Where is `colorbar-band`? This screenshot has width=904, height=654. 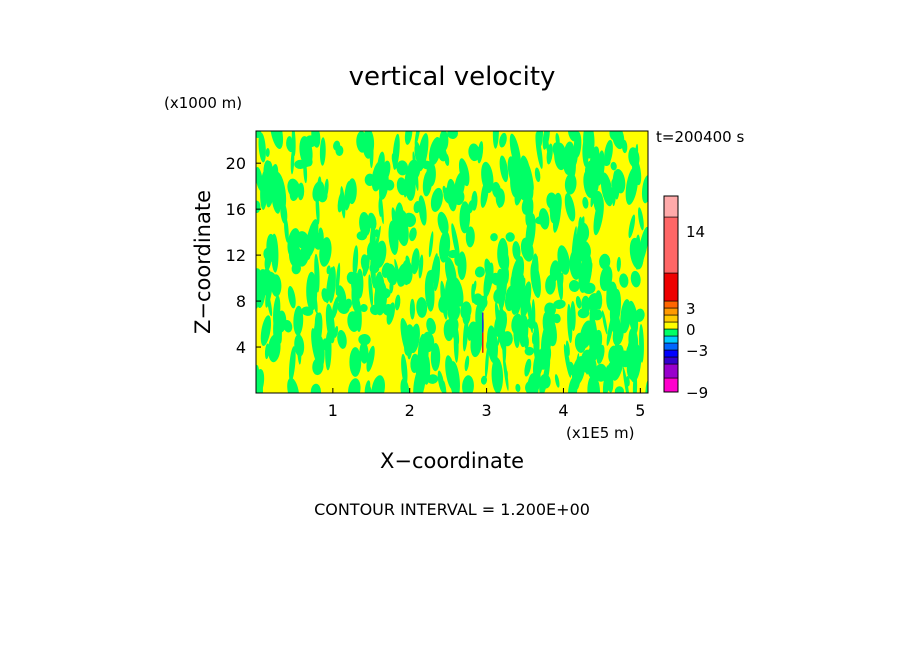 colorbar-band is located at coordinates (671, 385).